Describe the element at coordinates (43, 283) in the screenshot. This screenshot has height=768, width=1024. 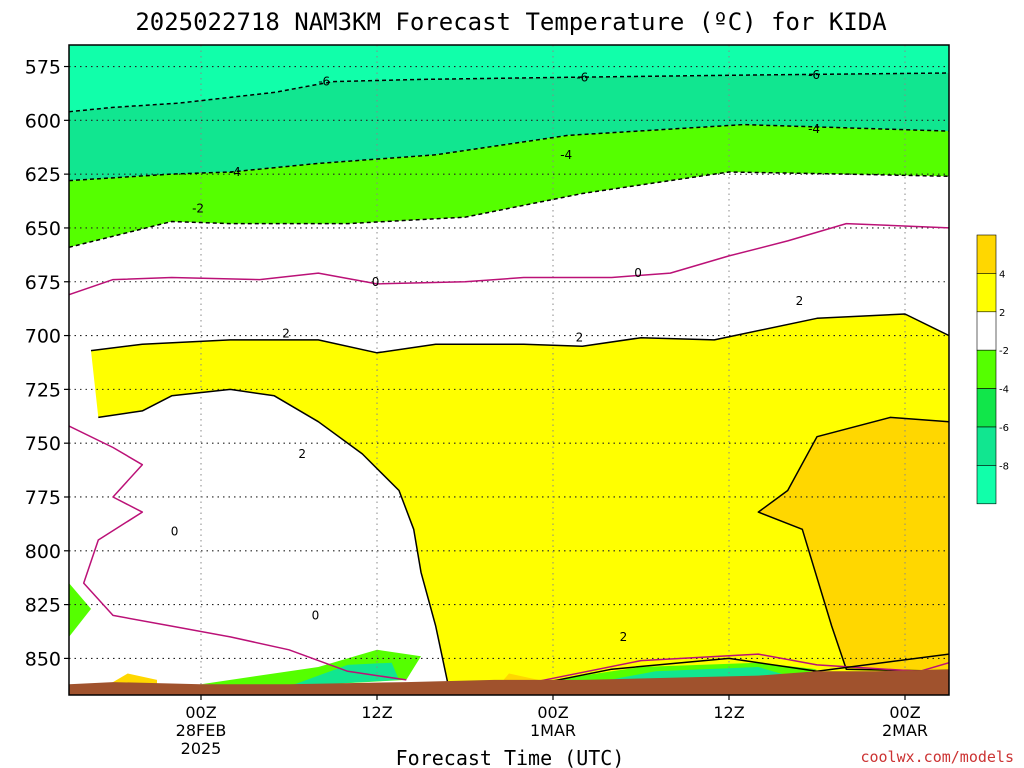
I see `y-tick-label: 675` at that location.